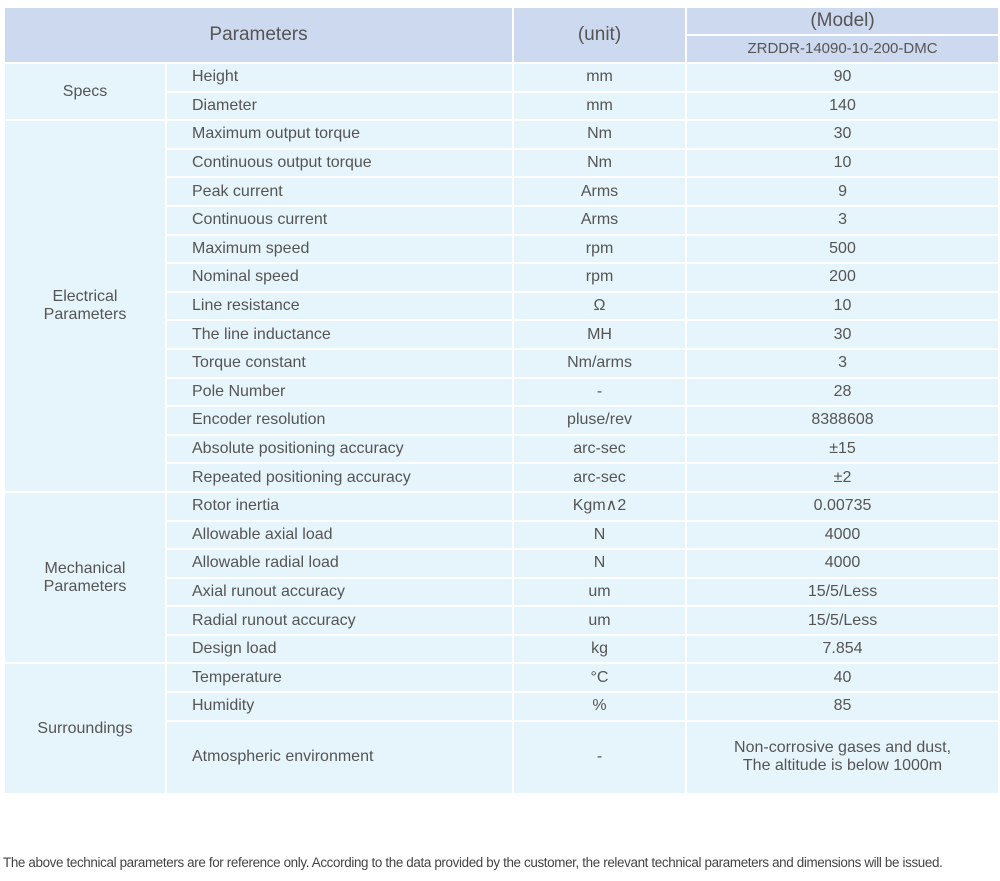 The width and height of the screenshot is (1000, 881). I want to click on header-parameters: Parameters, so click(258, 35).